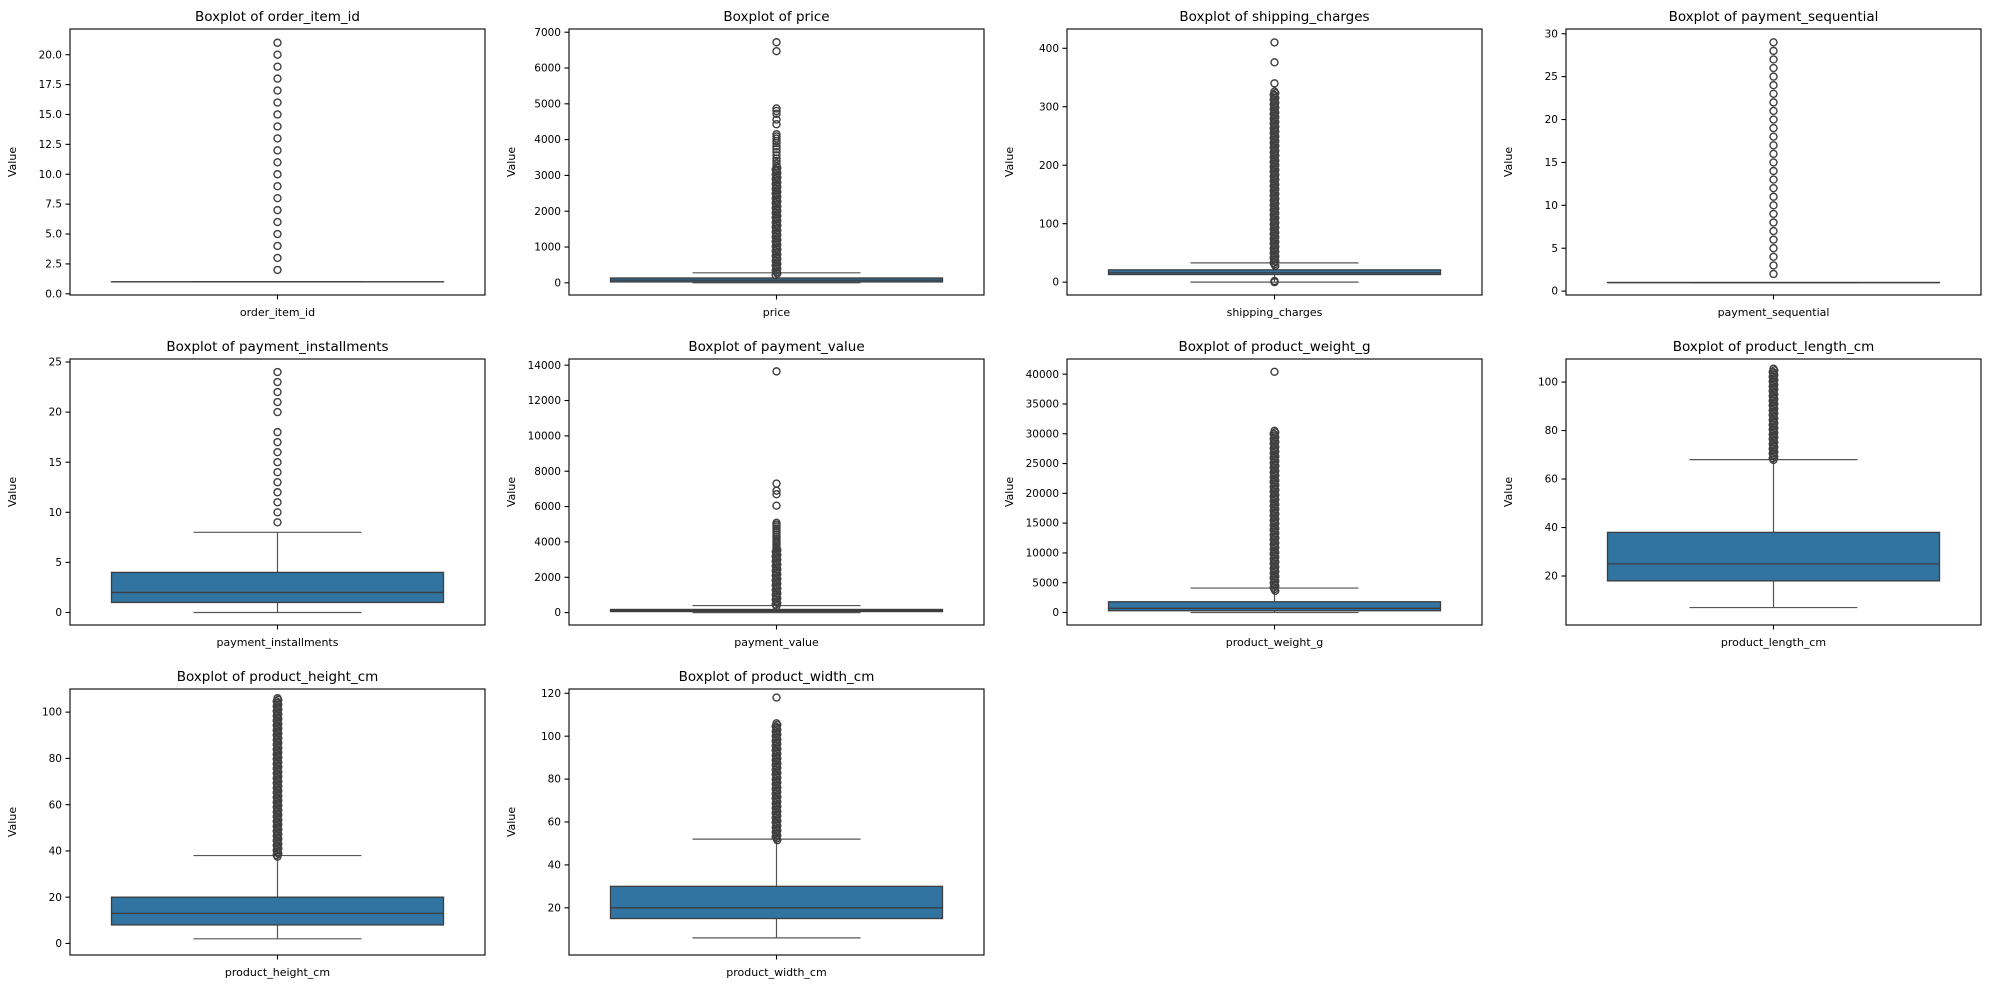 The height and width of the screenshot is (990, 1994). I want to click on y-tick-label: 12.5, so click(50, 145).